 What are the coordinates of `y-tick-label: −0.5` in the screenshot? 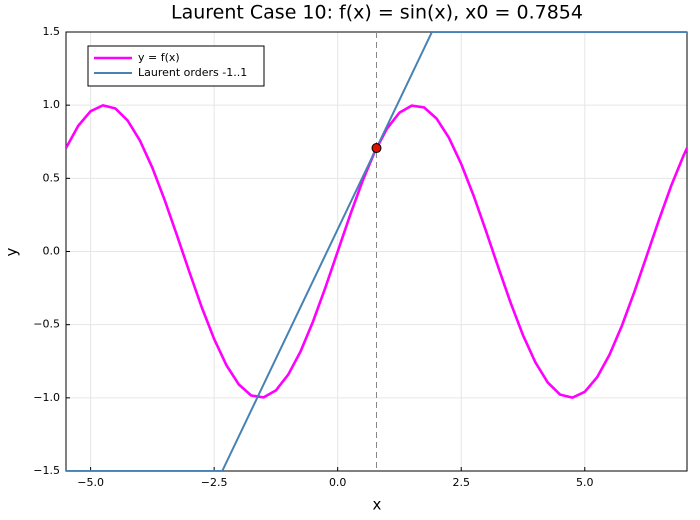 It's located at (46, 324).